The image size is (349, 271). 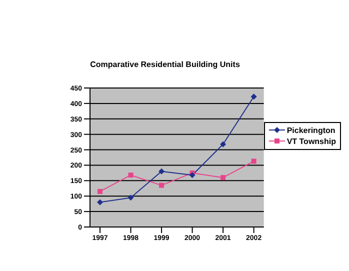 What do you see at coordinates (311, 141) in the screenshot?
I see `legend-label: VT Township` at bounding box center [311, 141].